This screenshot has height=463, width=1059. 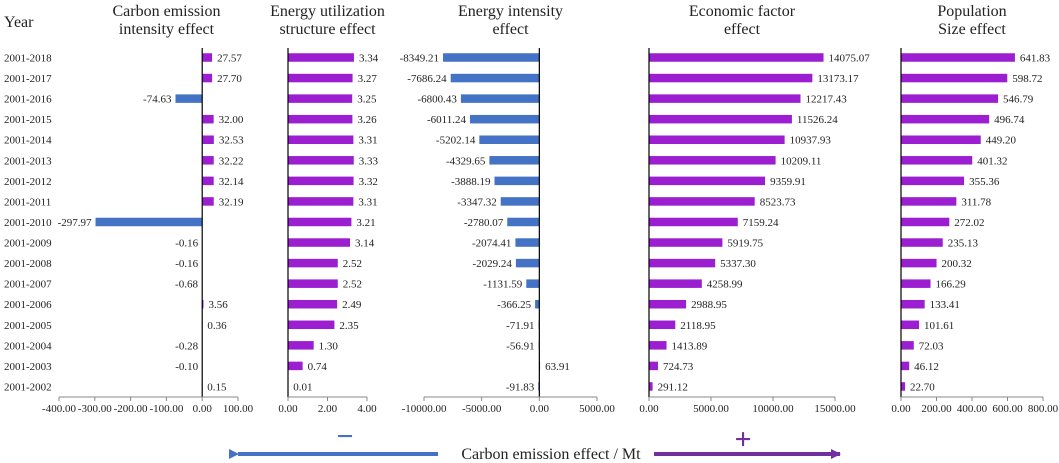 I want to click on data-label: 724.73, so click(x=678, y=367).